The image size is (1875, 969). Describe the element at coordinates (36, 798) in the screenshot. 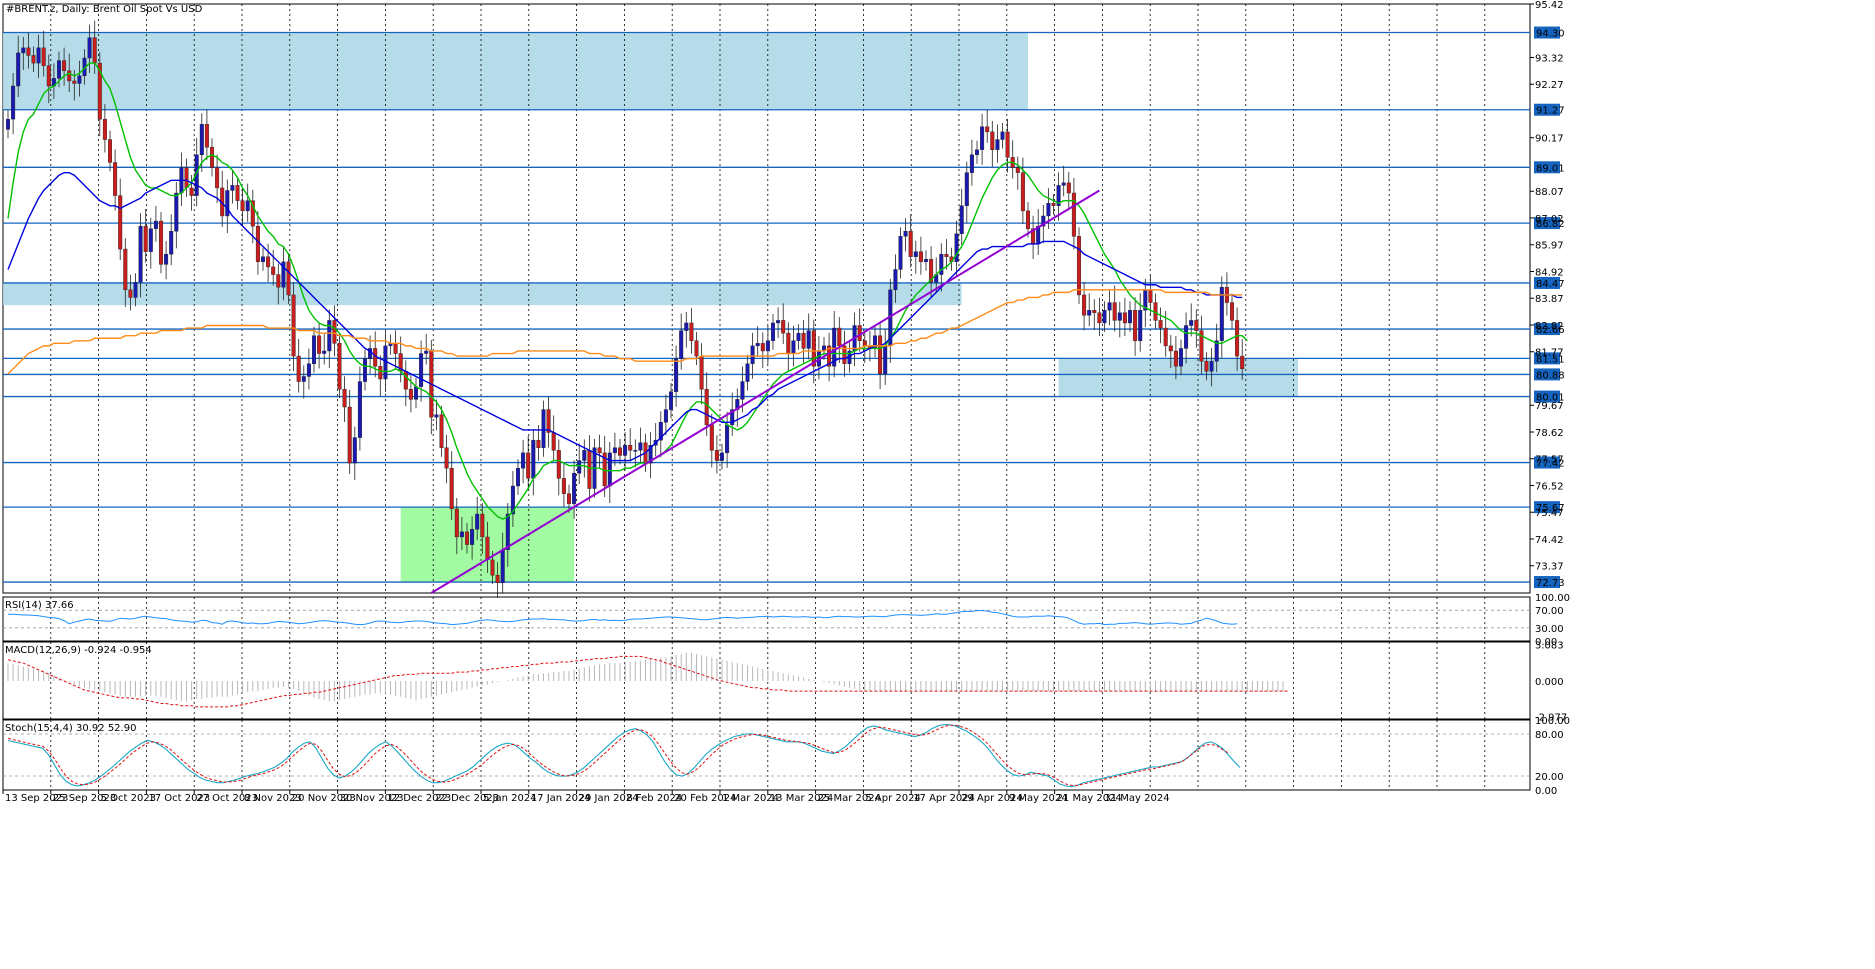

I see `date-label: 13 Sep 2023` at that location.